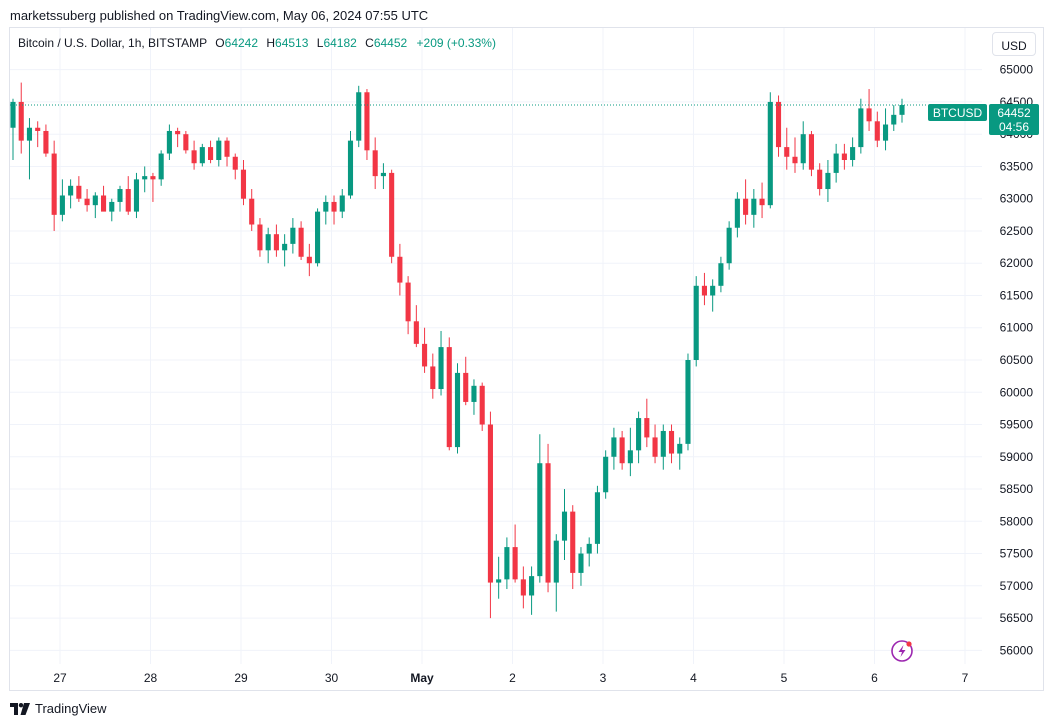 The image size is (1054, 726). Describe the element at coordinates (1017, 70) in the screenshot. I see `price-tick-label: 65000` at that location.